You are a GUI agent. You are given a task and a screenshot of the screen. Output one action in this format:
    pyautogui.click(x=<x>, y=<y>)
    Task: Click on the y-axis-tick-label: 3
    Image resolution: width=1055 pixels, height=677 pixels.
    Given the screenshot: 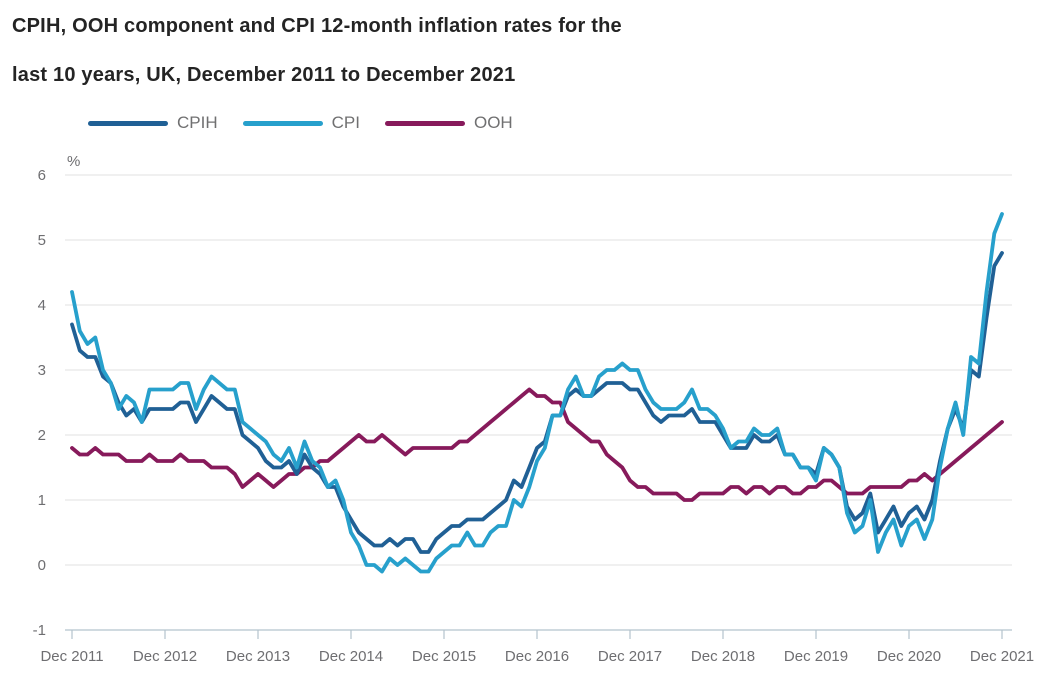 What is the action you would take?
    pyautogui.click(x=42, y=370)
    